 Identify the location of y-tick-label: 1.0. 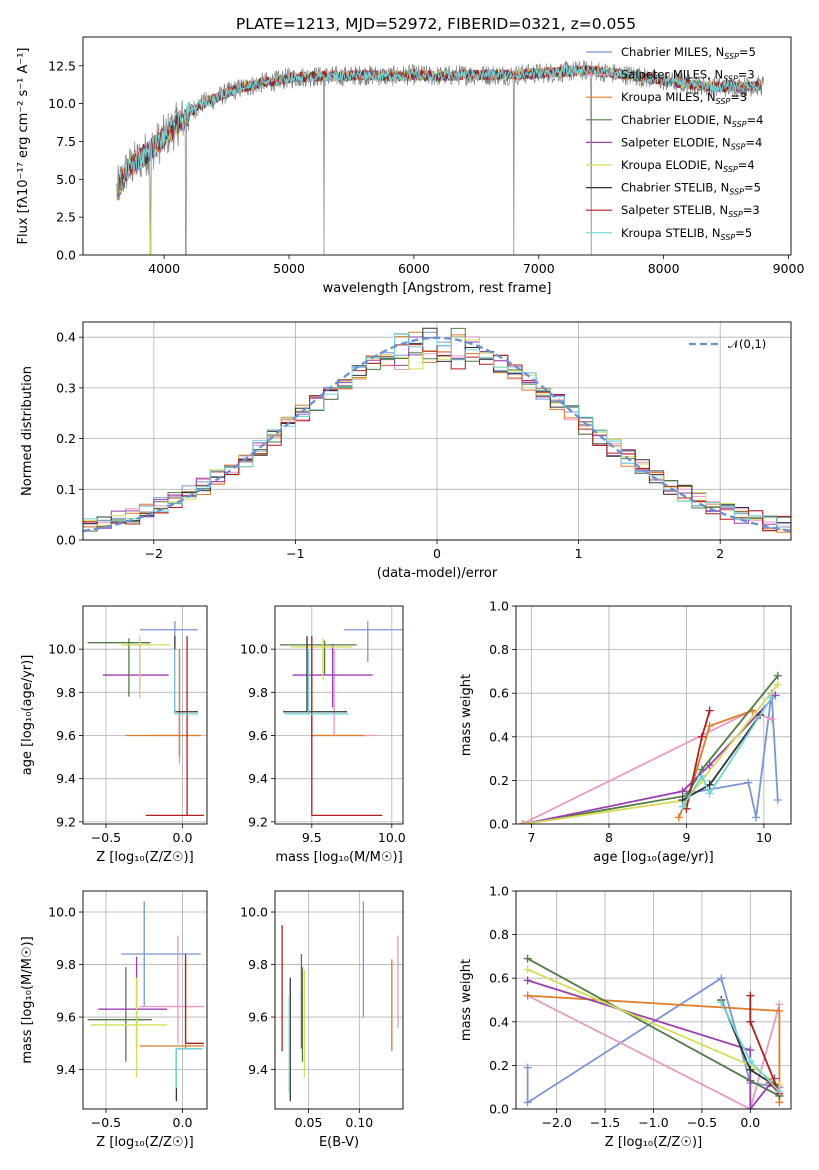
(499, 606).